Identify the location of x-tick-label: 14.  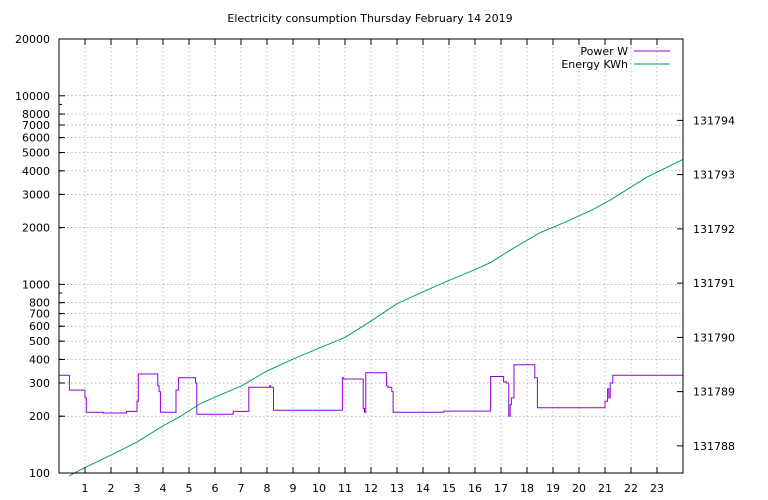
(423, 488).